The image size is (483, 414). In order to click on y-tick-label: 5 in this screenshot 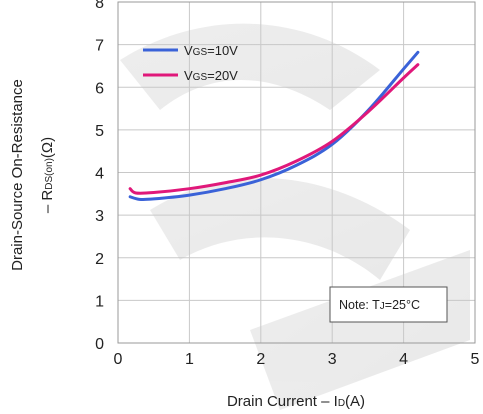, I will do `click(99, 131)`.